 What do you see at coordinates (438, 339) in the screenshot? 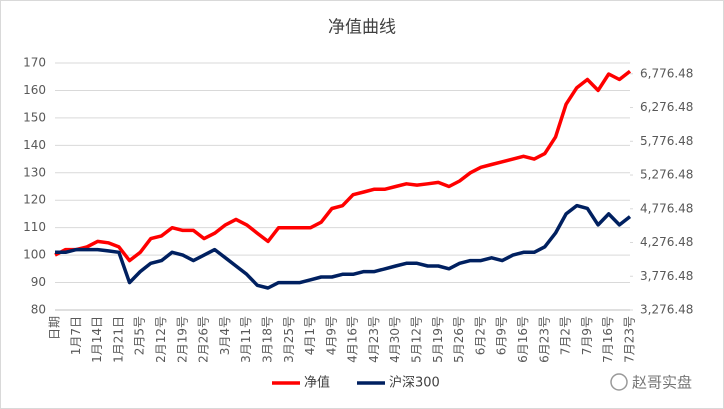
I see `x-tick-label: 5月19号` at bounding box center [438, 339].